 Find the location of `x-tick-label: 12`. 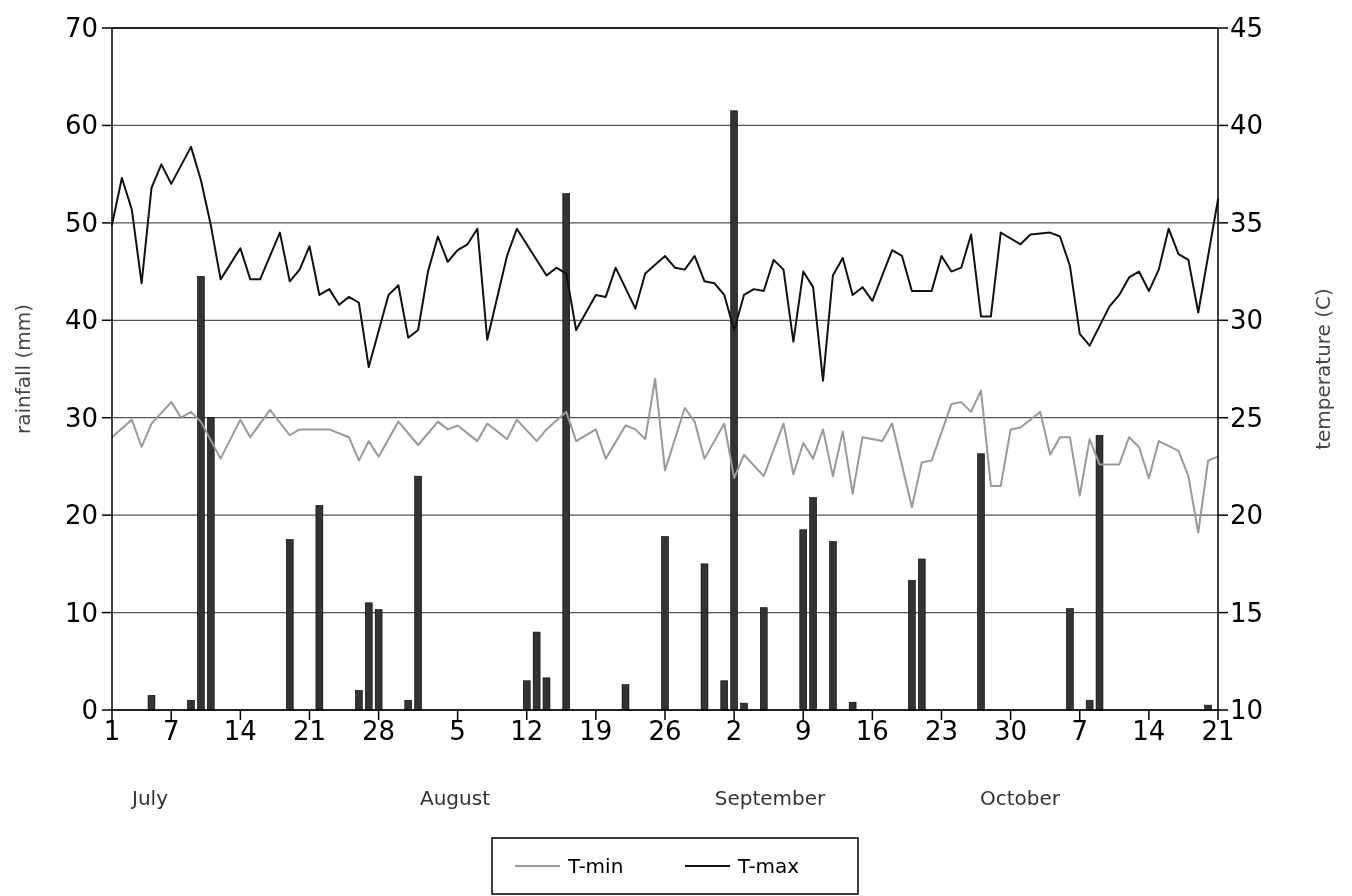

x-tick-label: 12 is located at coordinates (527, 731).